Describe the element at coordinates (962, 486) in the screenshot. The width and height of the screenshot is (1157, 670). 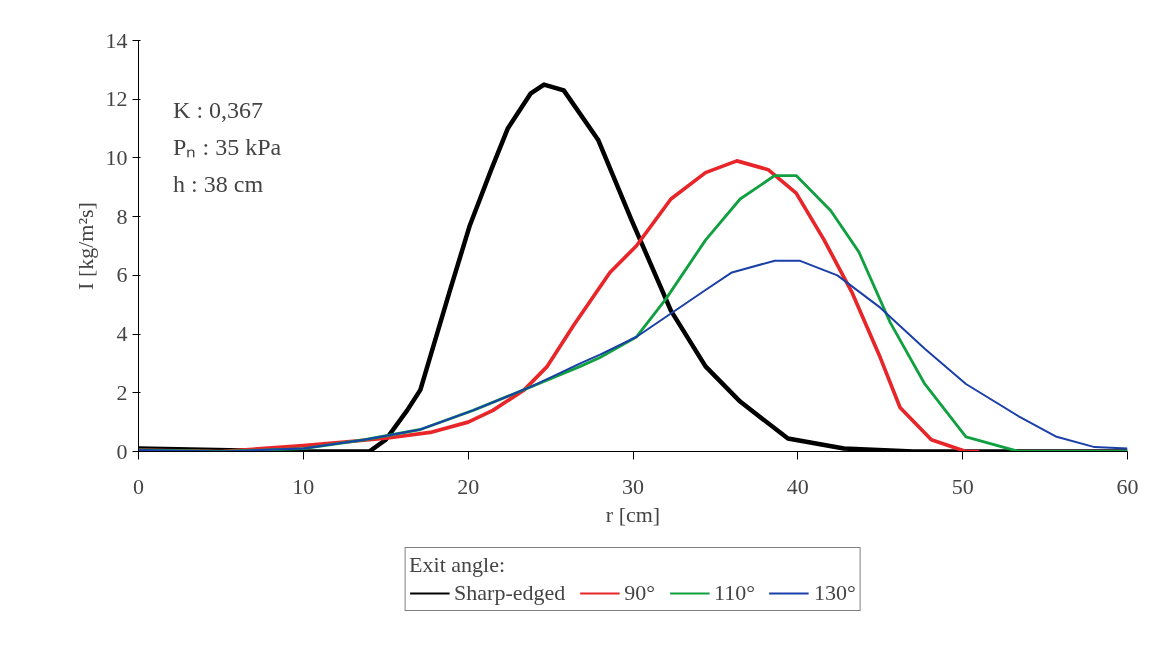
I see `x-tick-label: 50` at that location.